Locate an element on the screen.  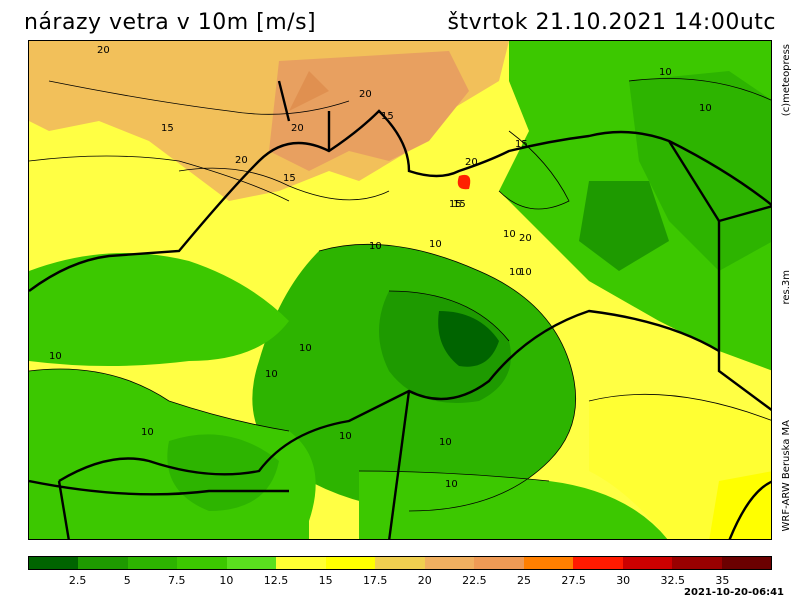
legend-tick-label: 10 is located at coordinates (226, 580).